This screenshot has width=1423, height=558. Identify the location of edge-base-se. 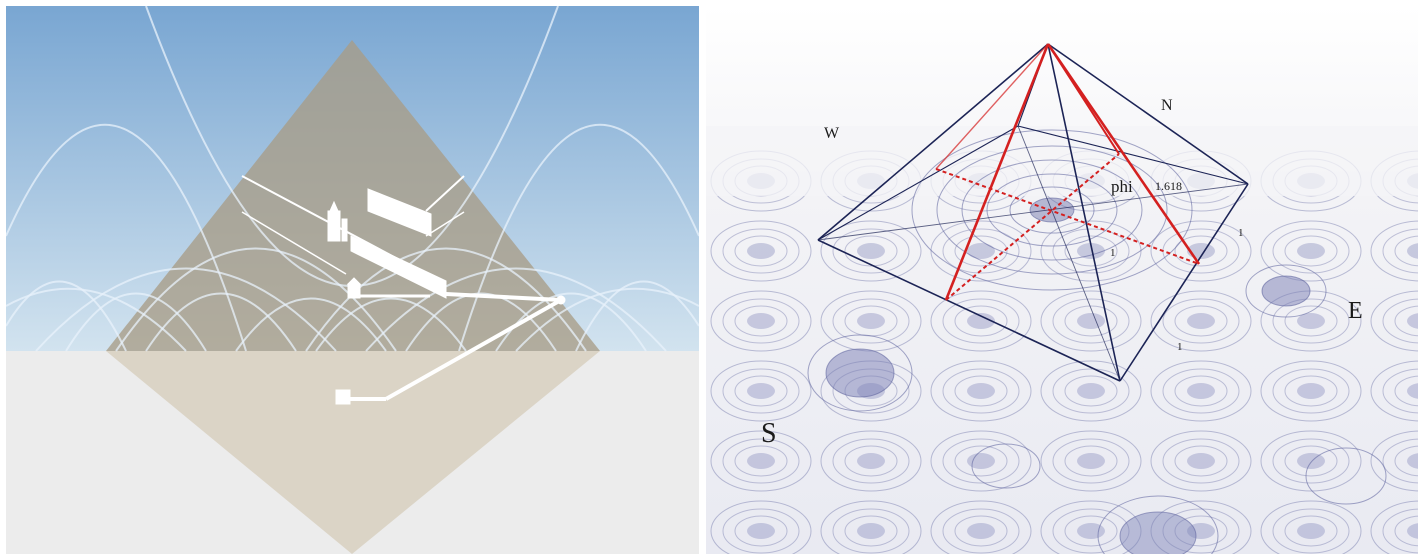
(1184, 282).